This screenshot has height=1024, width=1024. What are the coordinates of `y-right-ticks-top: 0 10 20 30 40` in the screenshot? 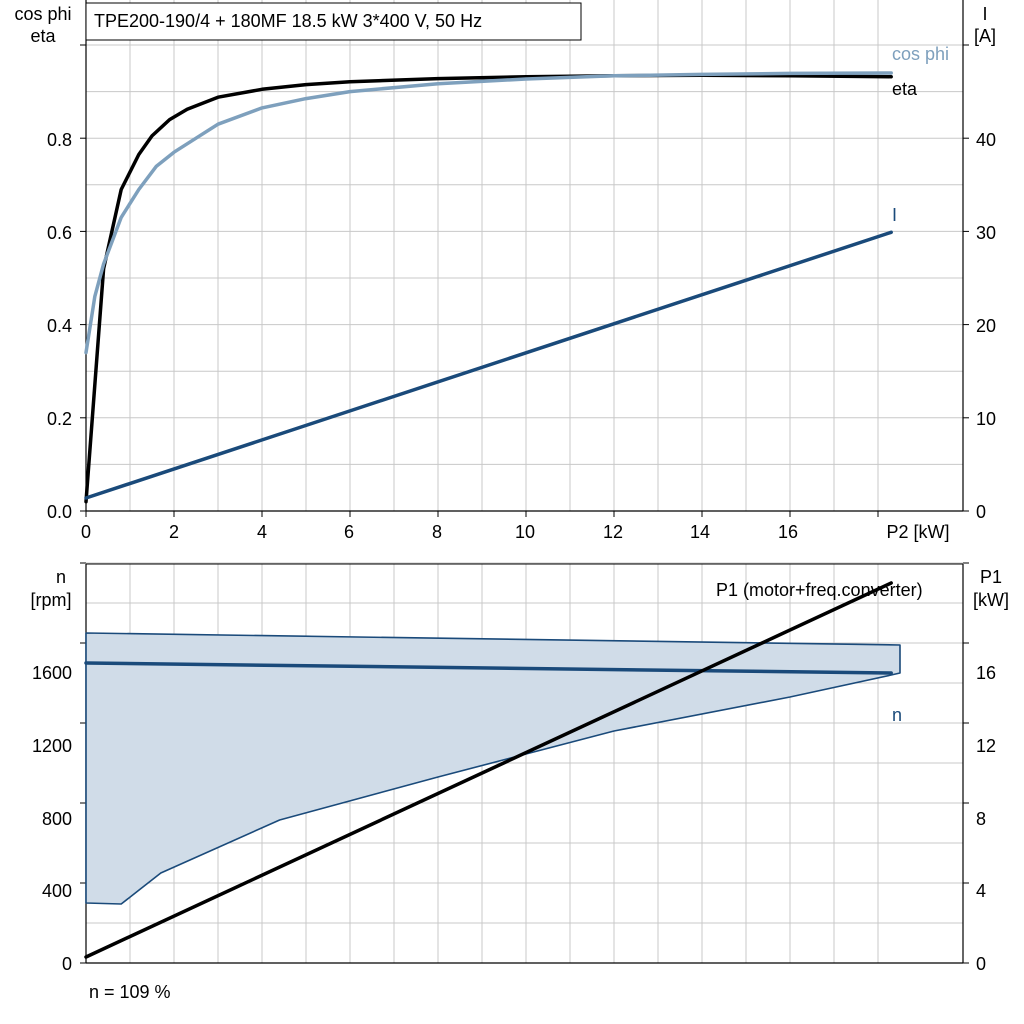 It's located at (986, 326).